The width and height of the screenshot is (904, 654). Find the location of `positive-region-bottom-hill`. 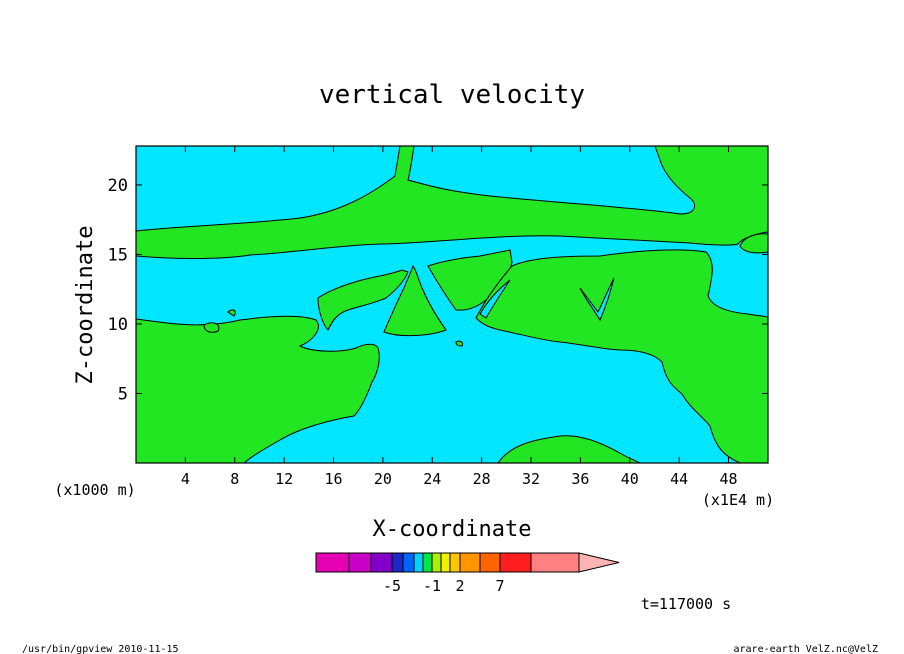

positive-region-bottom-hill is located at coordinates (569, 449).